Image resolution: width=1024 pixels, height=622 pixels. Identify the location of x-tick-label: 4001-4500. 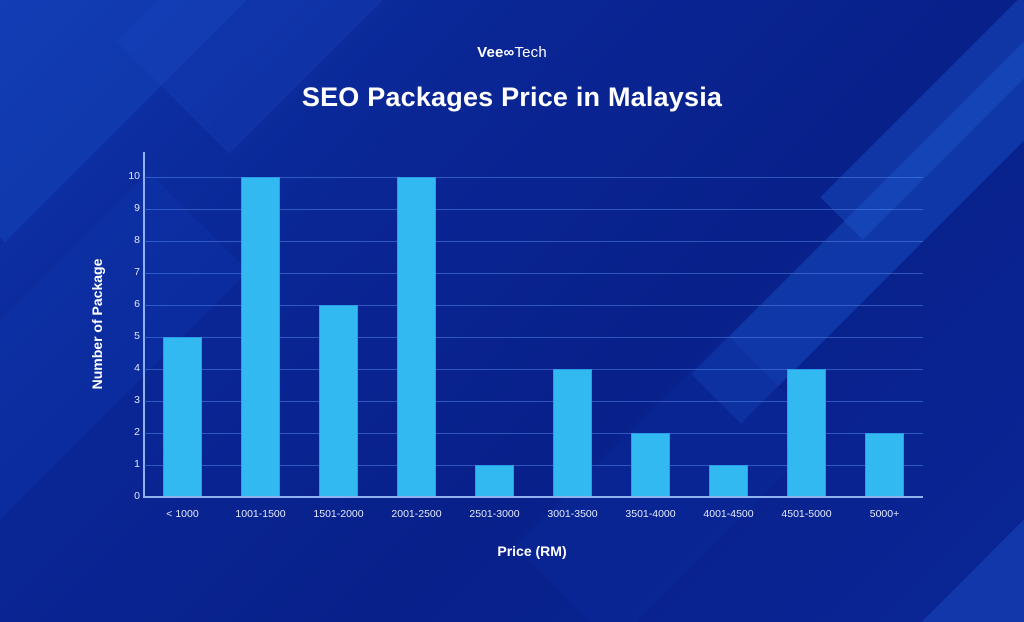
(728, 514).